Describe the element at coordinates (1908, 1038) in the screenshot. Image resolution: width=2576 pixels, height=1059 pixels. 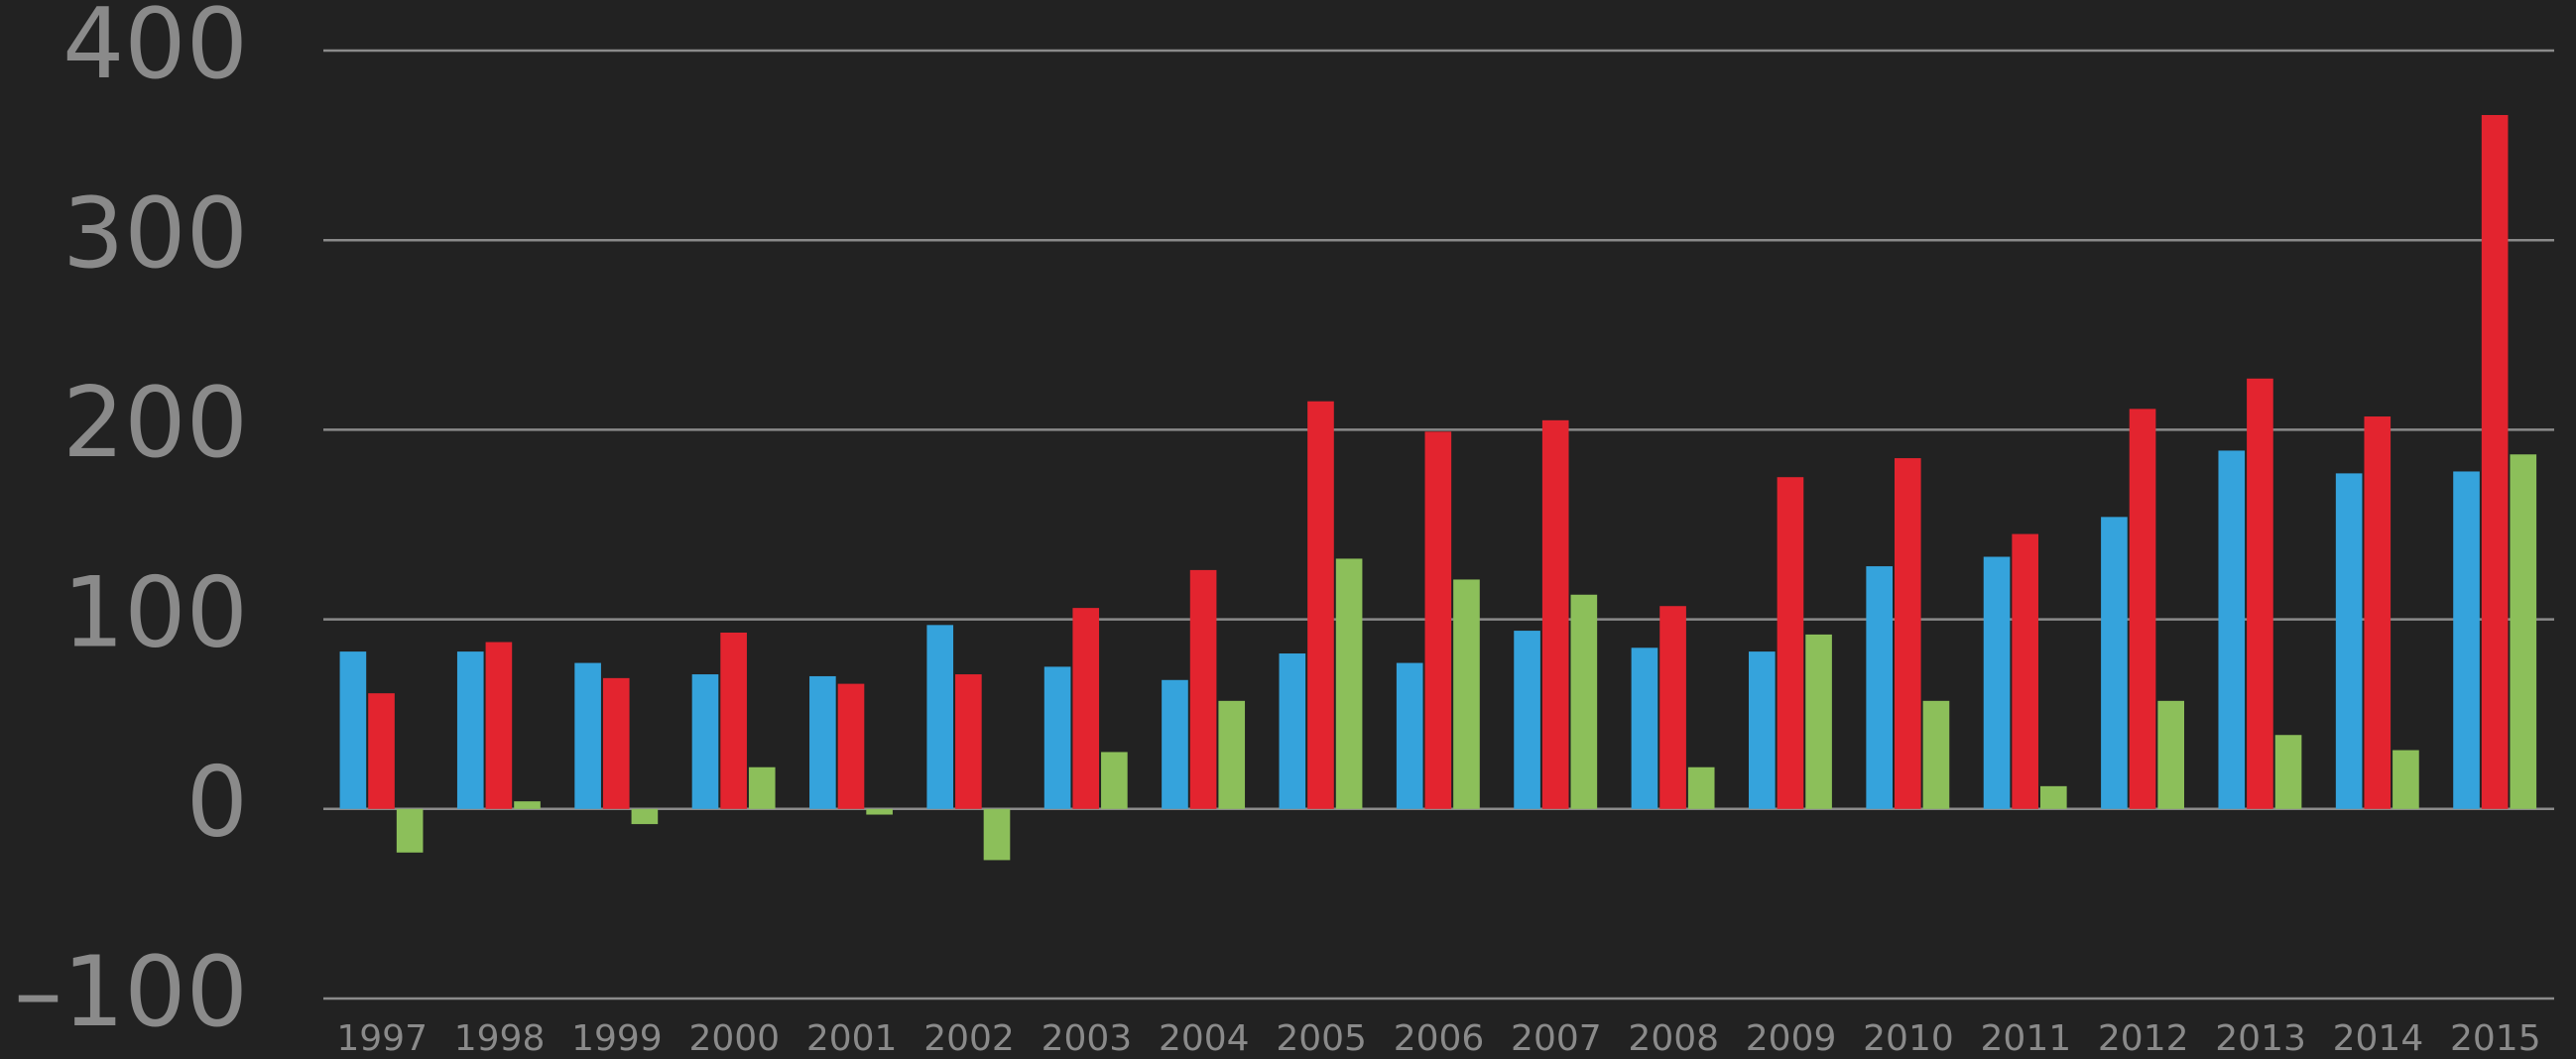
I see `x-tick-label: 2010` at that location.